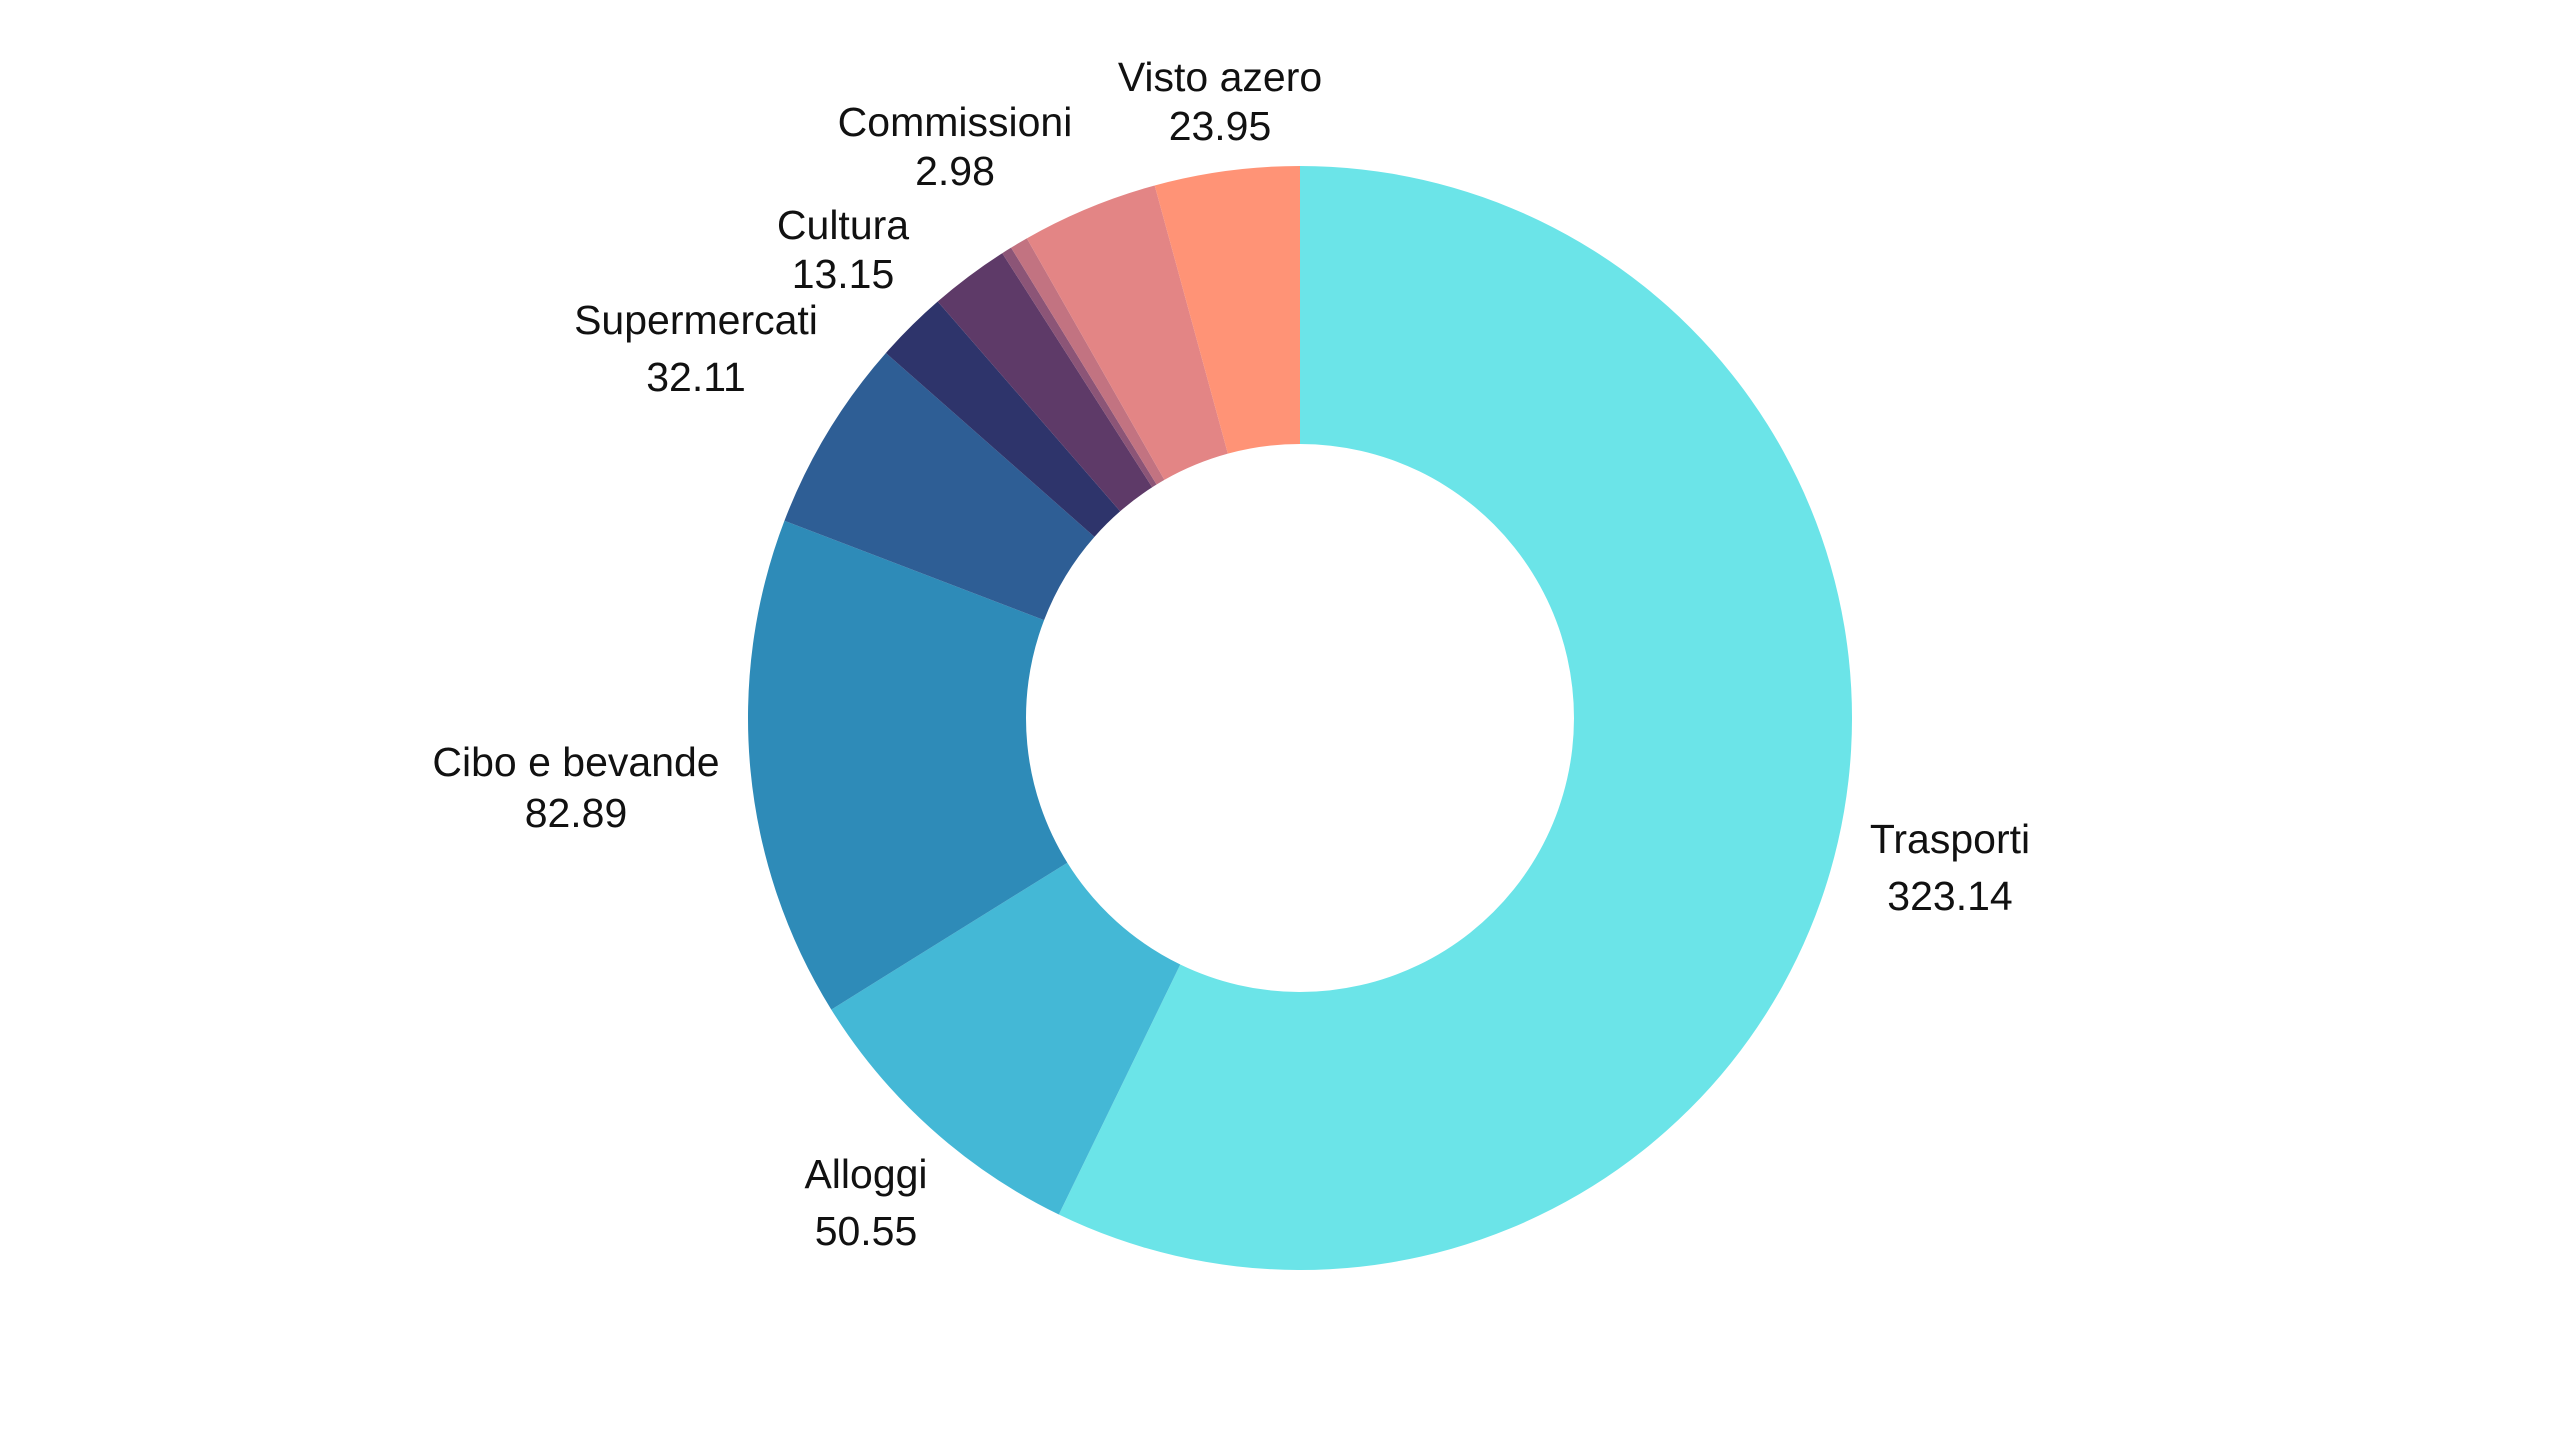 The image size is (2560, 1440). I want to click on slice-label-alloggi: Alloggi, so click(865, 1174).